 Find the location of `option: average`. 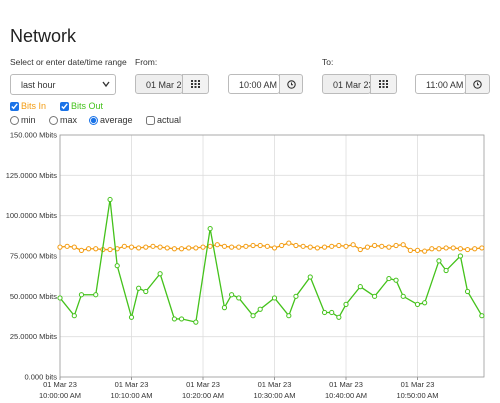

option: average is located at coordinates (111, 120).